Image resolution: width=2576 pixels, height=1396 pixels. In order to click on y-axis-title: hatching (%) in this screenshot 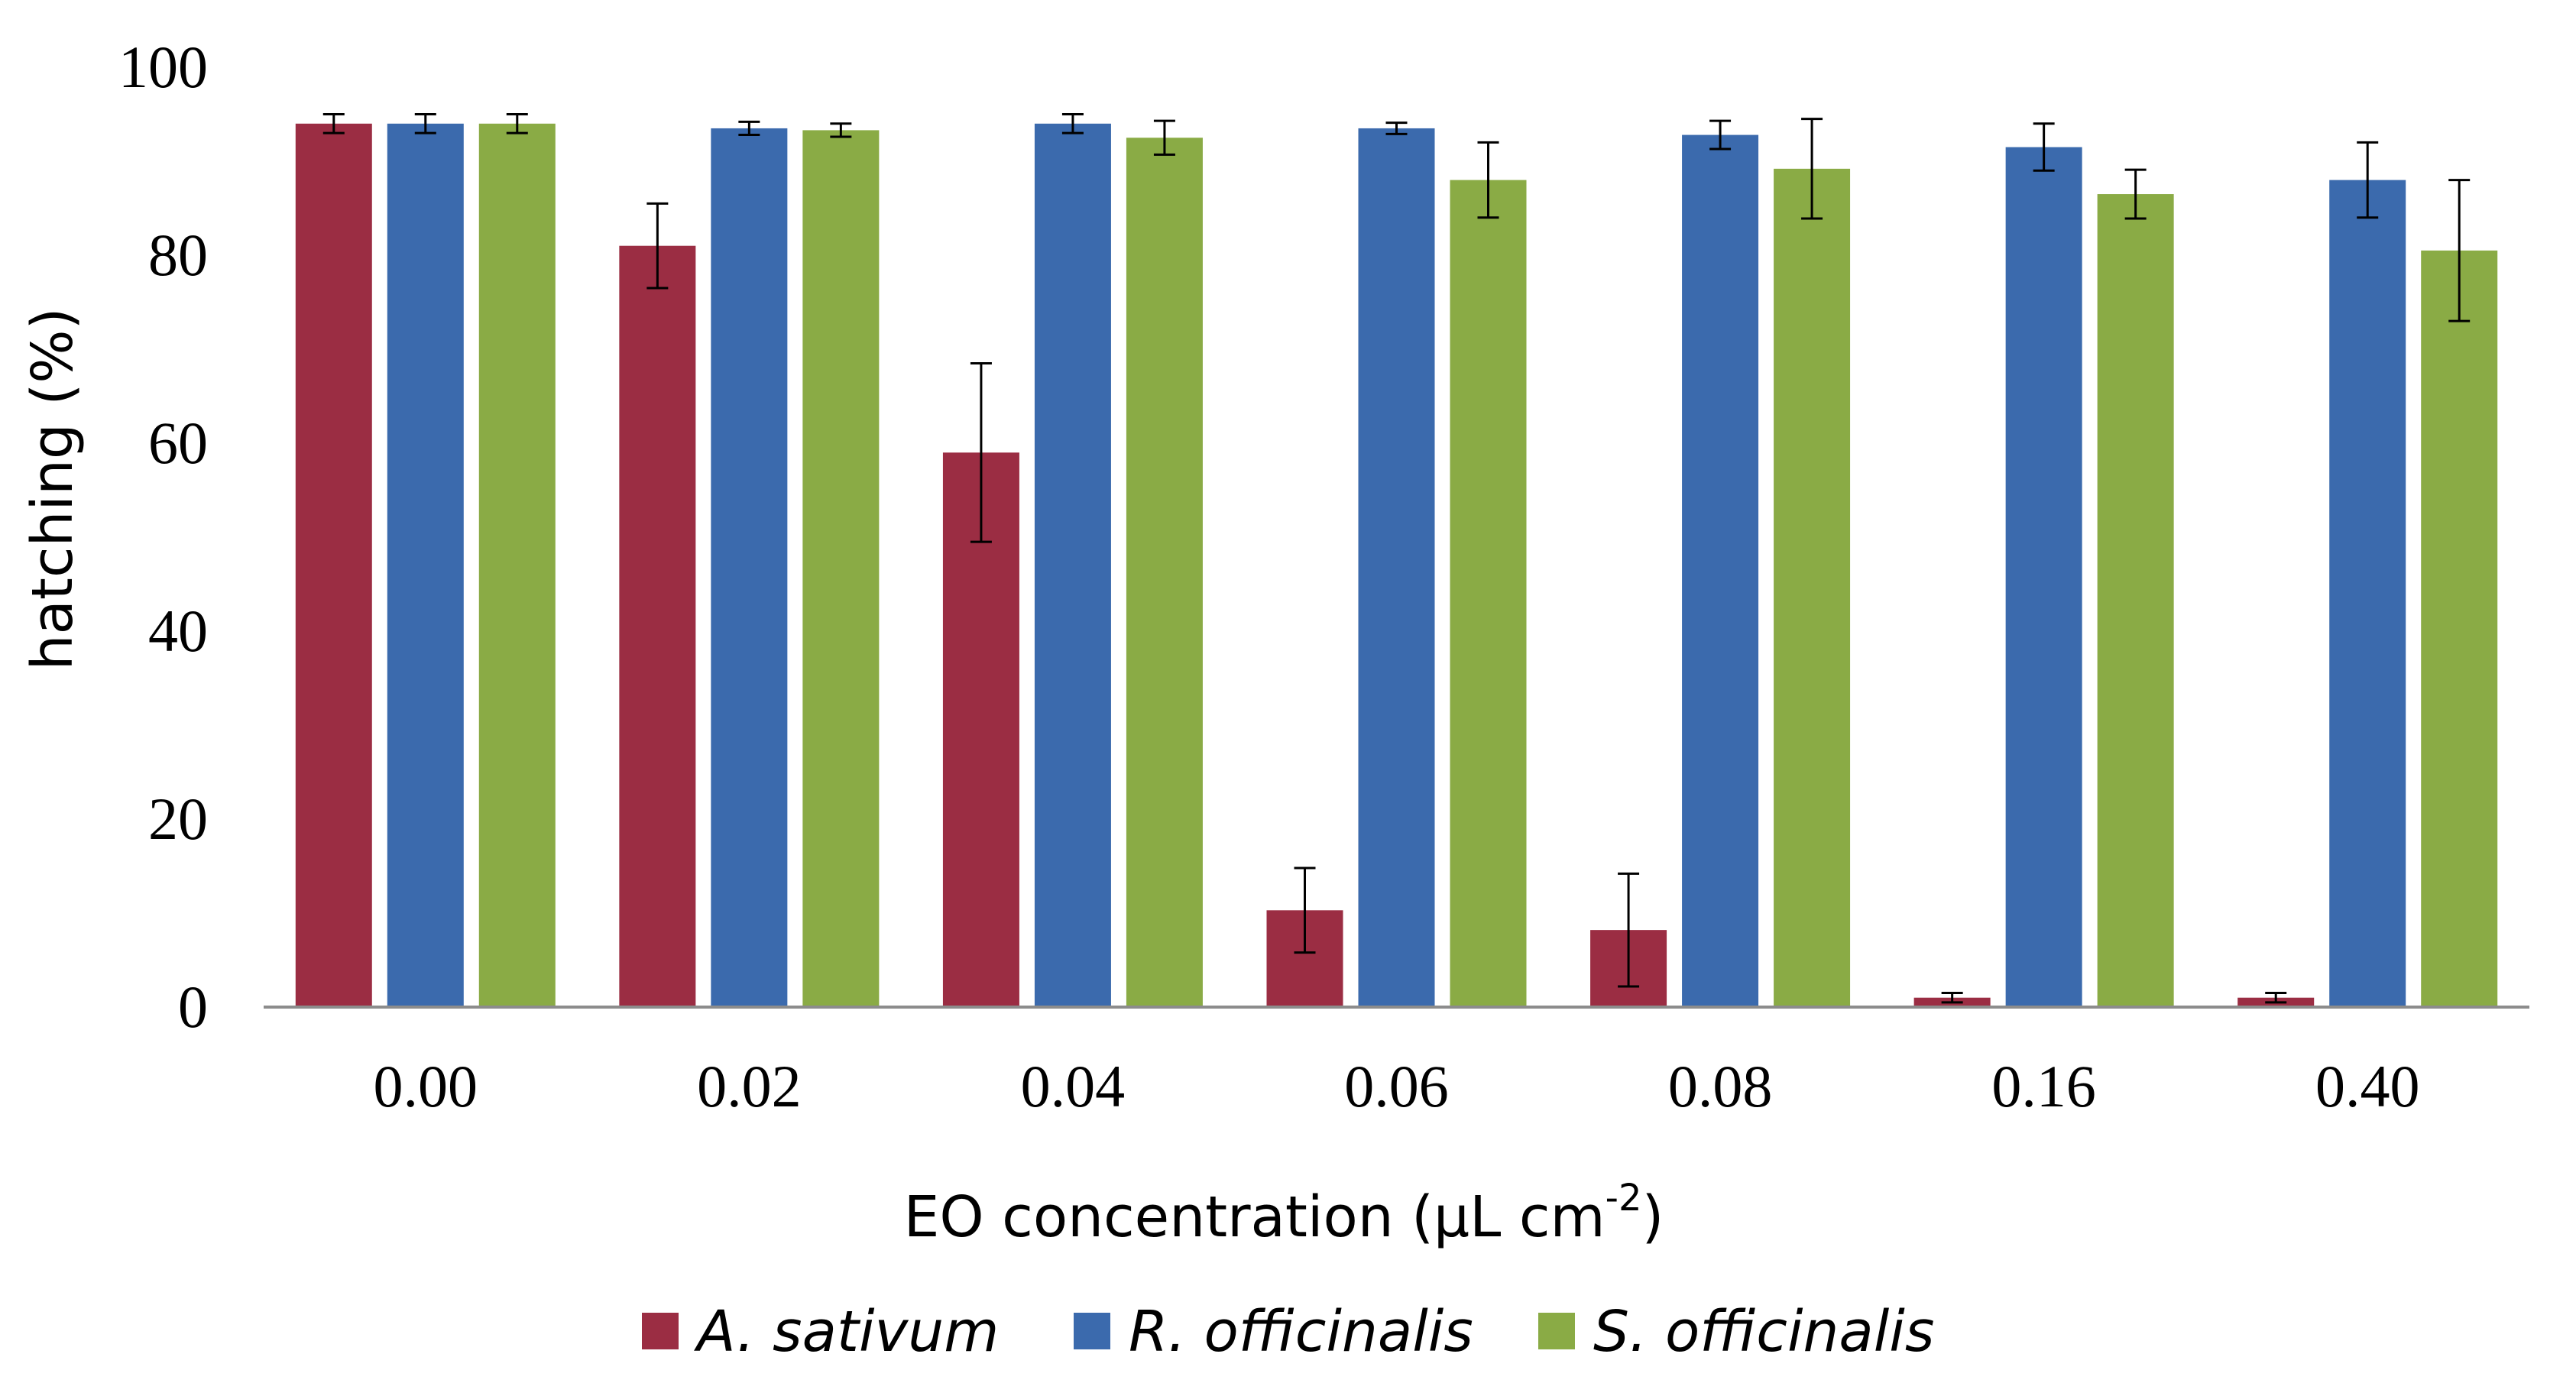, I will do `click(53, 489)`.